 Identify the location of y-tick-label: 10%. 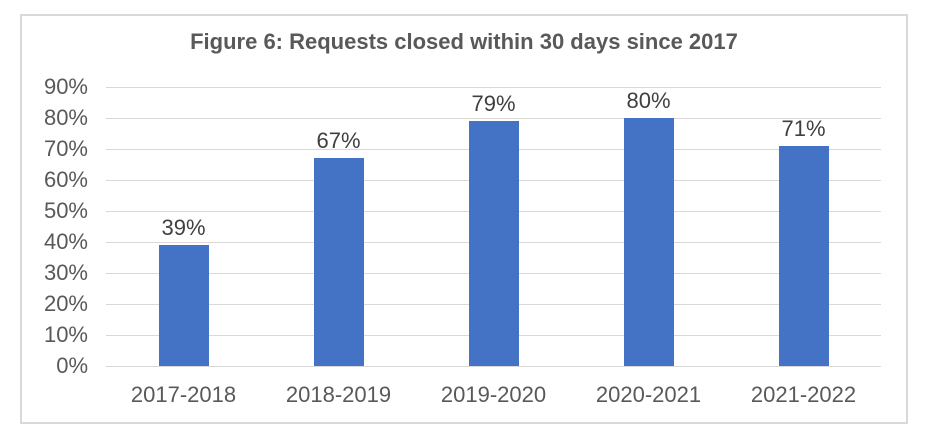
(65, 334).